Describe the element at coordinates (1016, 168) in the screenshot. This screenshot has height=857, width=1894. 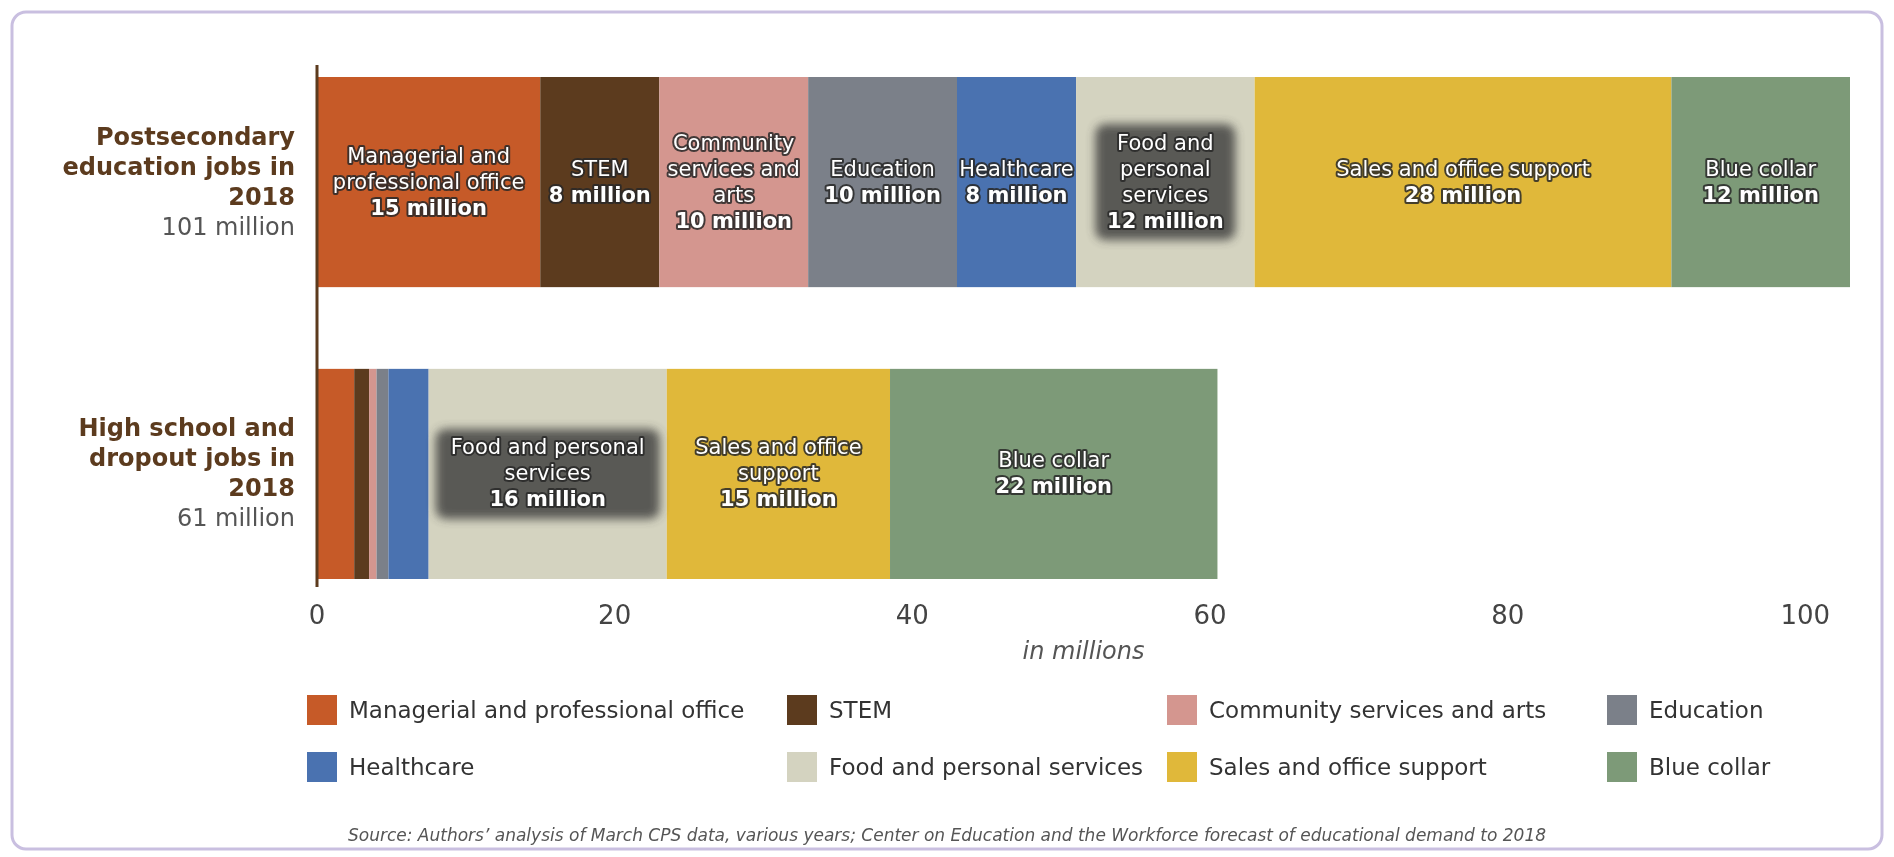
I see `text: Healthcare` at that location.